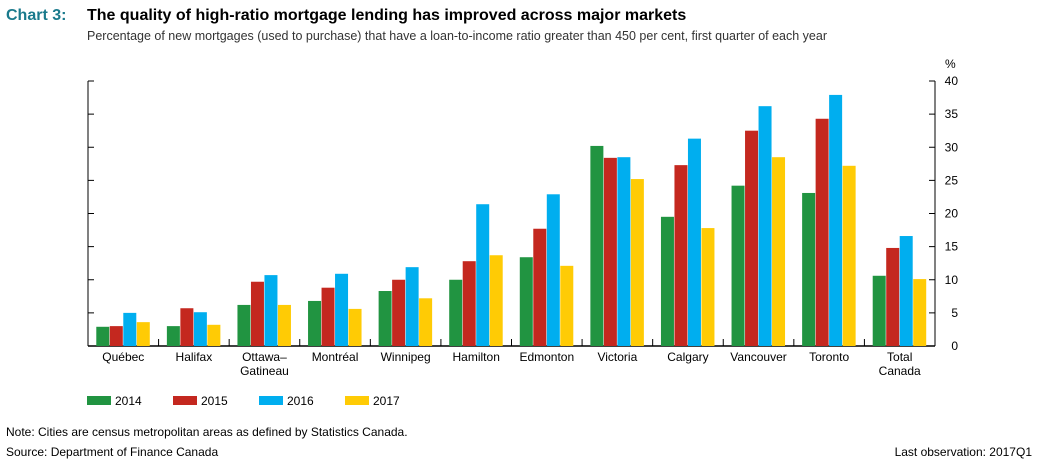 The height and width of the screenshot is (465, 1039). What do you see at coordinates (952, 280) in the screenshot?
I see `y-tick-label: 10` at bounding box center [952, 280].